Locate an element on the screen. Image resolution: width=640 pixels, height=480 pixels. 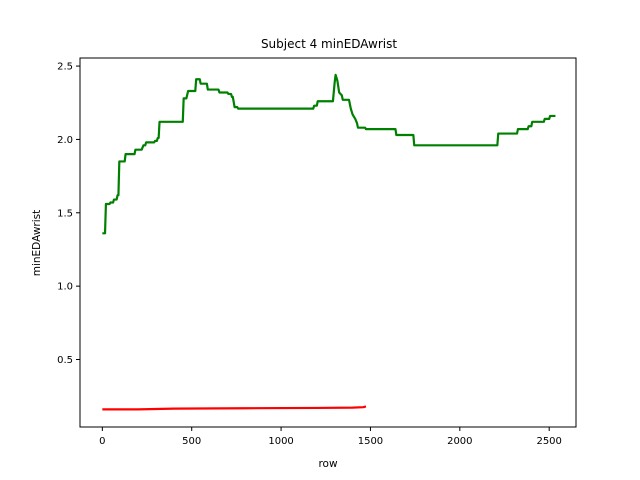
y-tick-label: 2.0 is located at coordinates (65, 140).